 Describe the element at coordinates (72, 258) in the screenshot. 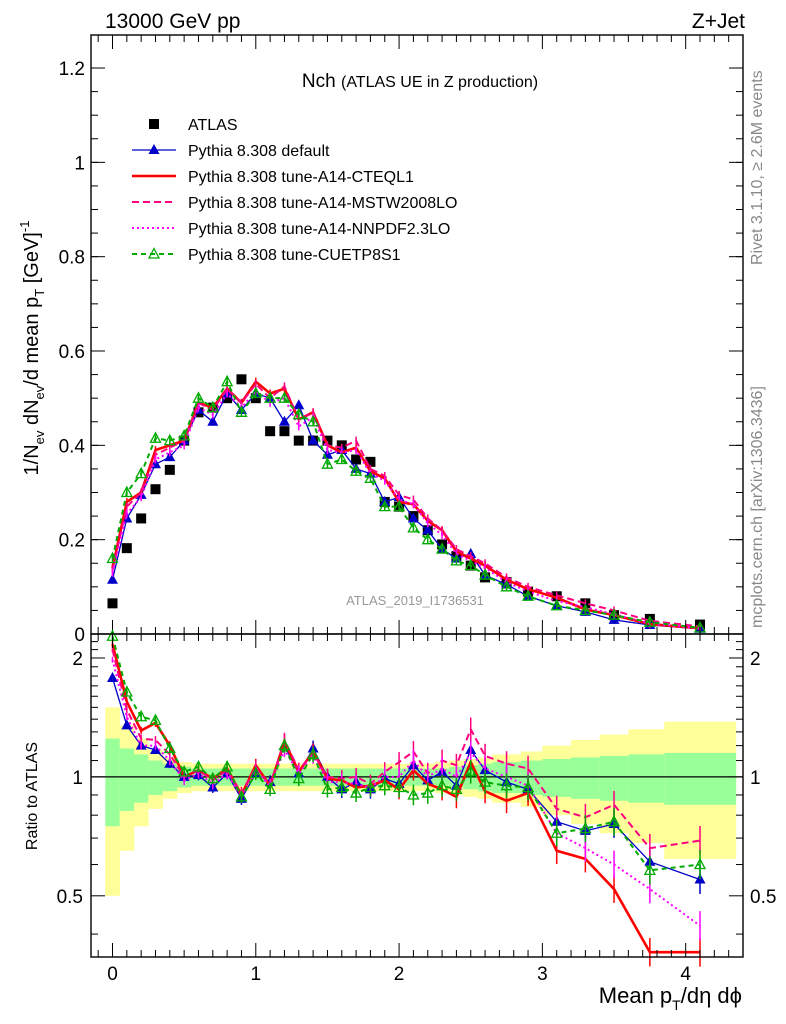

I see `main-y-tick-label: 0.8` at that location.